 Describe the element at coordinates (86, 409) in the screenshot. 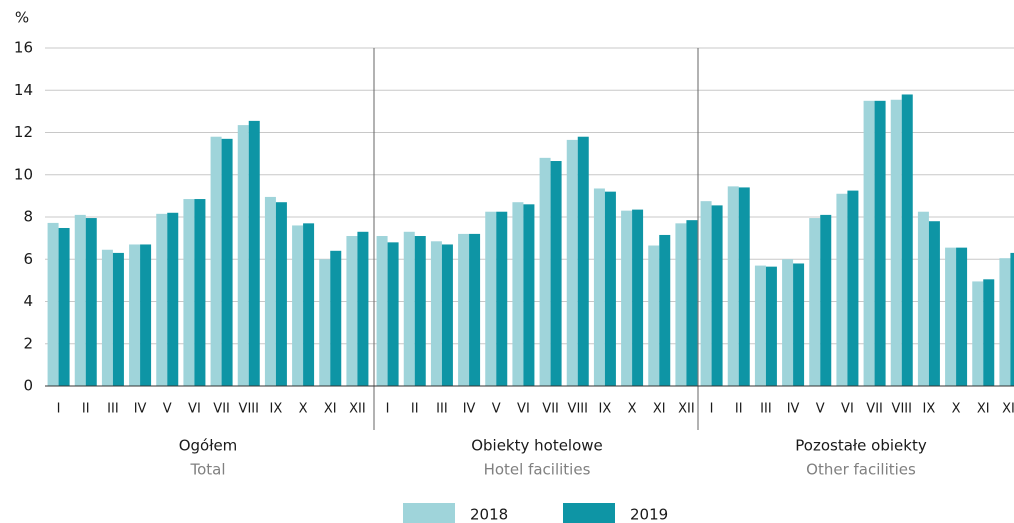

I see `x-tick-label: II` at that location.